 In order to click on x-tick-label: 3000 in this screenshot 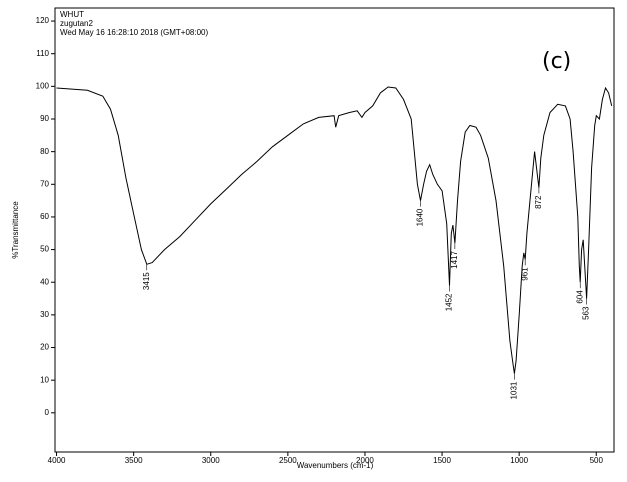, I will do `click(211, 460)`.